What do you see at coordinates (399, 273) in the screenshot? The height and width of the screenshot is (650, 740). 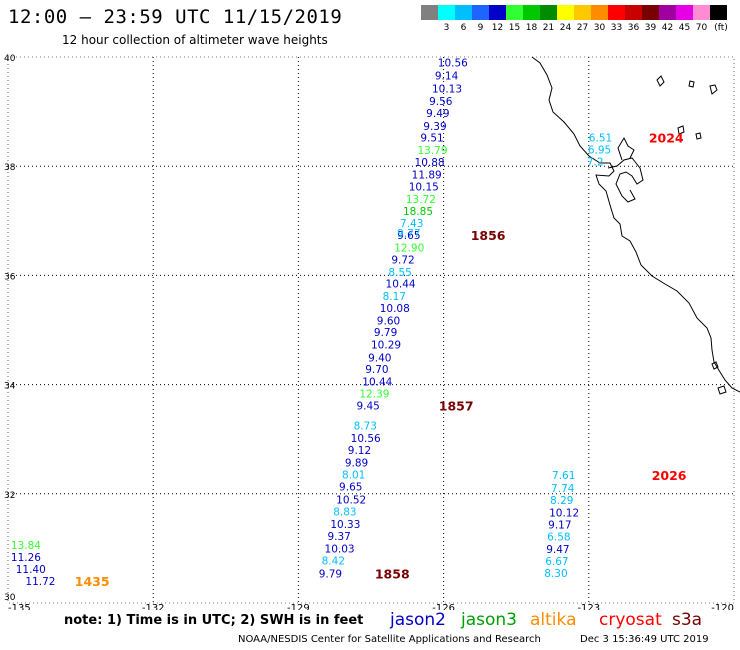 I see `wave-height-label: 8.55` at bounding box center [399, 273].